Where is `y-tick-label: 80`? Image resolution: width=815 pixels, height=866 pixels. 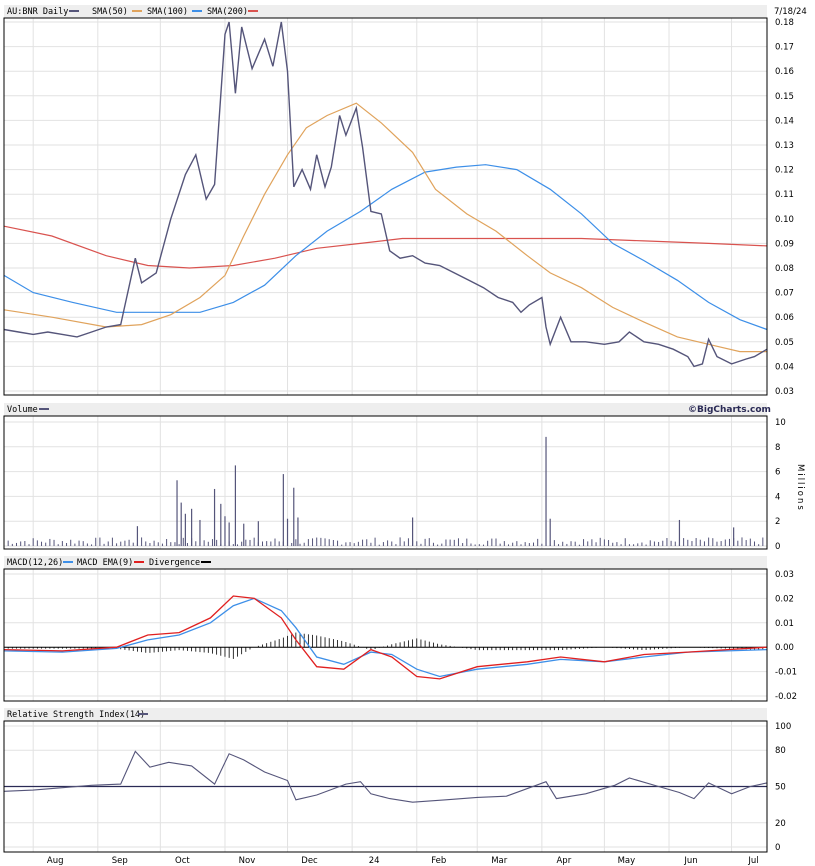
y-tick-label: 80 is located at coordinates (780, 751).